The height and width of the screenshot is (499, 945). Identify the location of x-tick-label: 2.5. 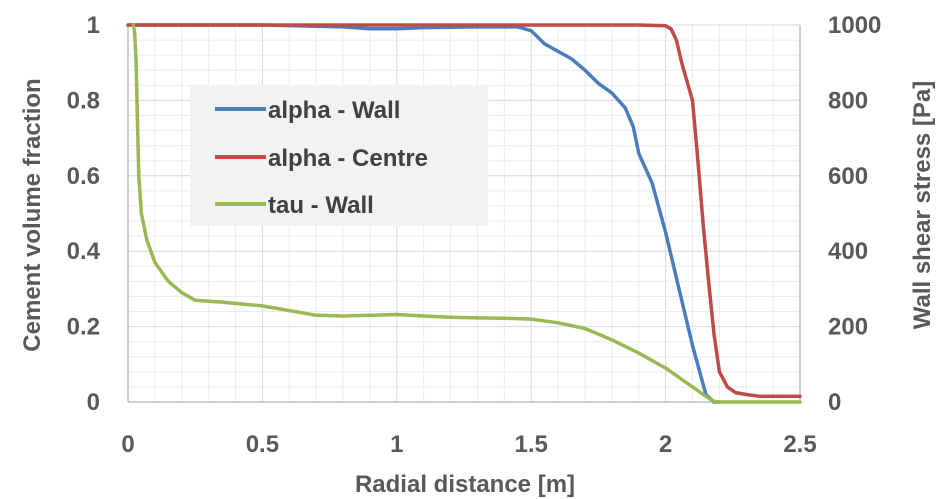
(799, 444).